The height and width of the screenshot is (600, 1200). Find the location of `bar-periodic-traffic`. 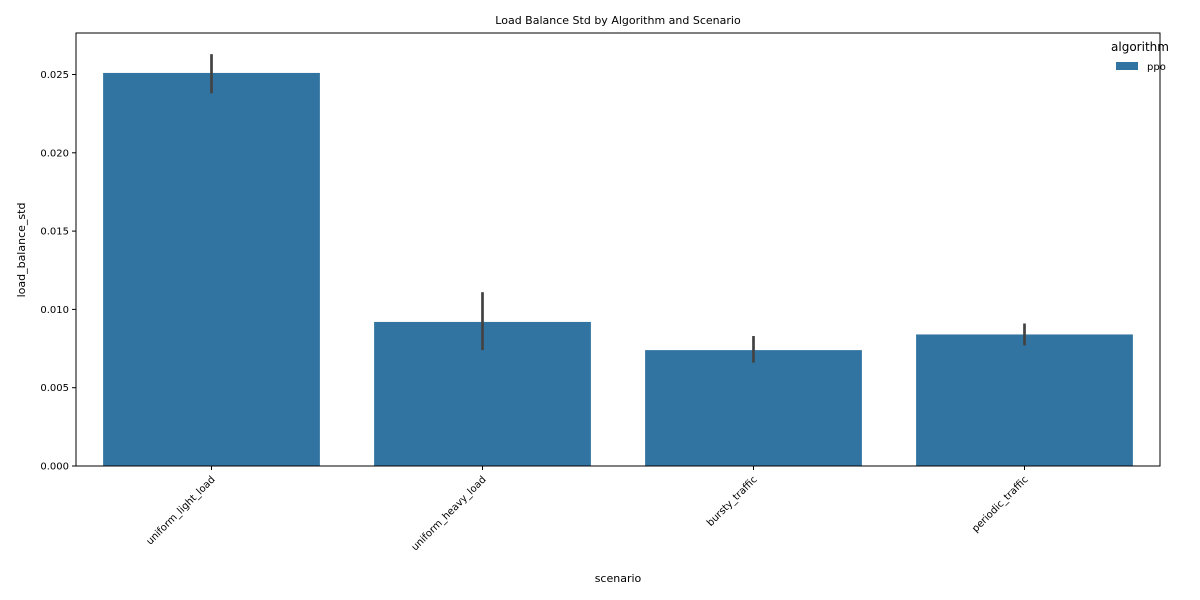

bar-periodic-traffic is located at coordinates (1024, 400).